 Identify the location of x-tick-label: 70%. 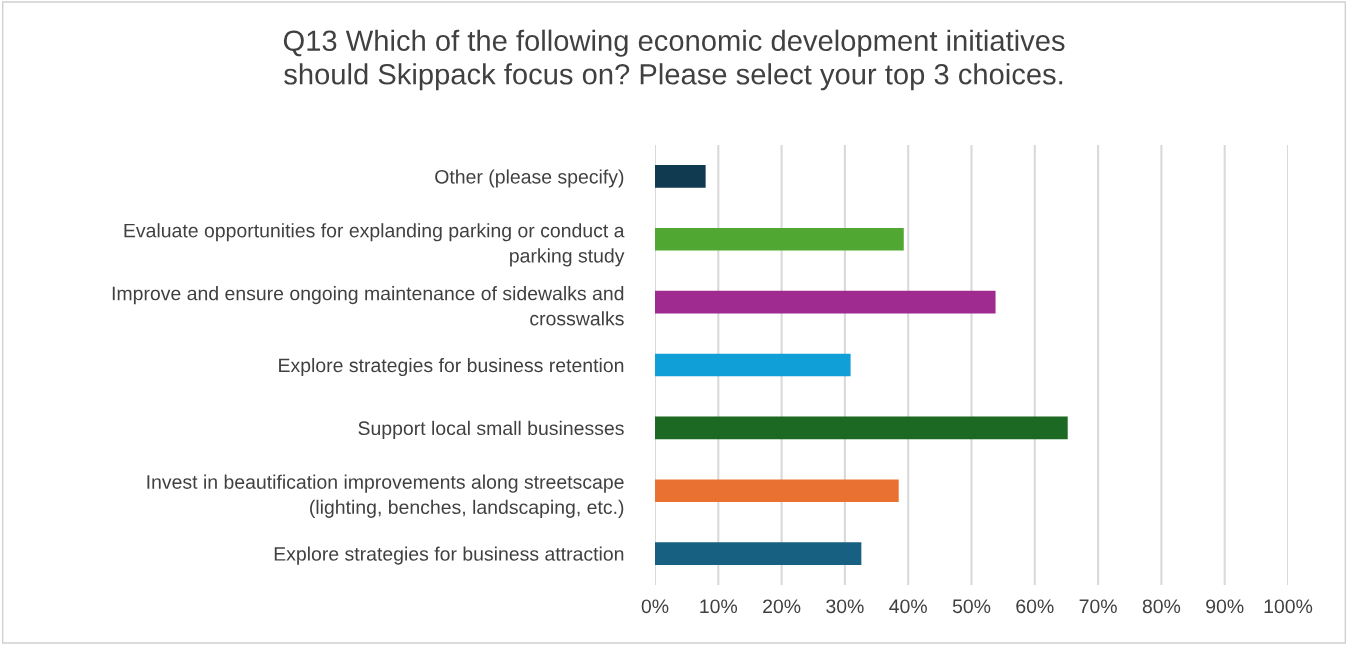
(1098, 606).